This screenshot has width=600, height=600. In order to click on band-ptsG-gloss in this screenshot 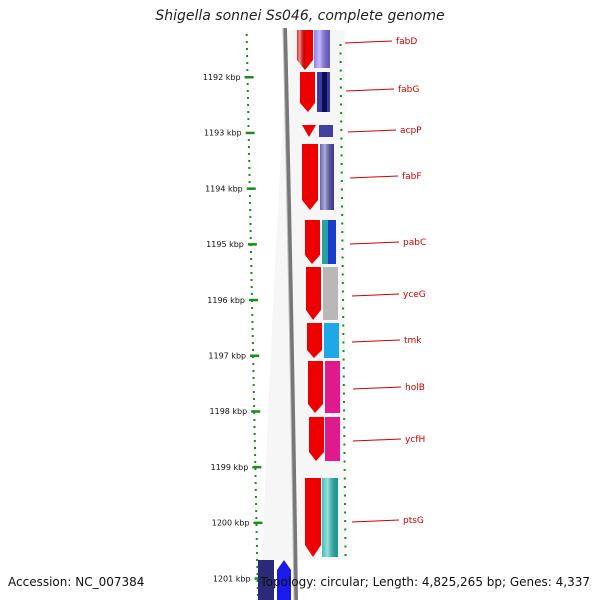, I will do `click(330, 517)`.